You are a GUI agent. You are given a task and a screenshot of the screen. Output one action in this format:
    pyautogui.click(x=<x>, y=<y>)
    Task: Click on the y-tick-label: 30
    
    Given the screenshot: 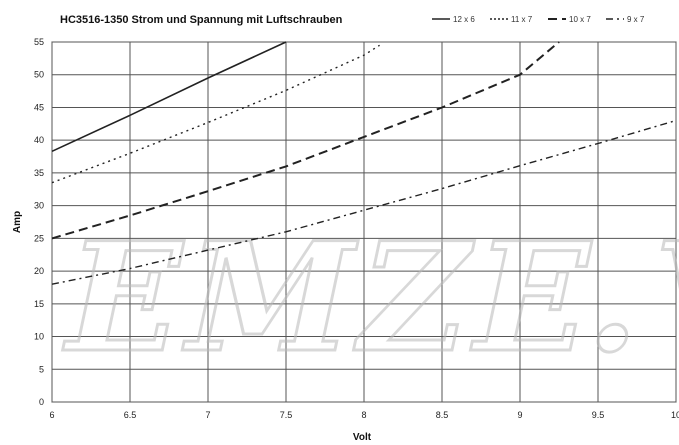 What is the action you would take?
    pyautogui.click(x=39, y=206)
    